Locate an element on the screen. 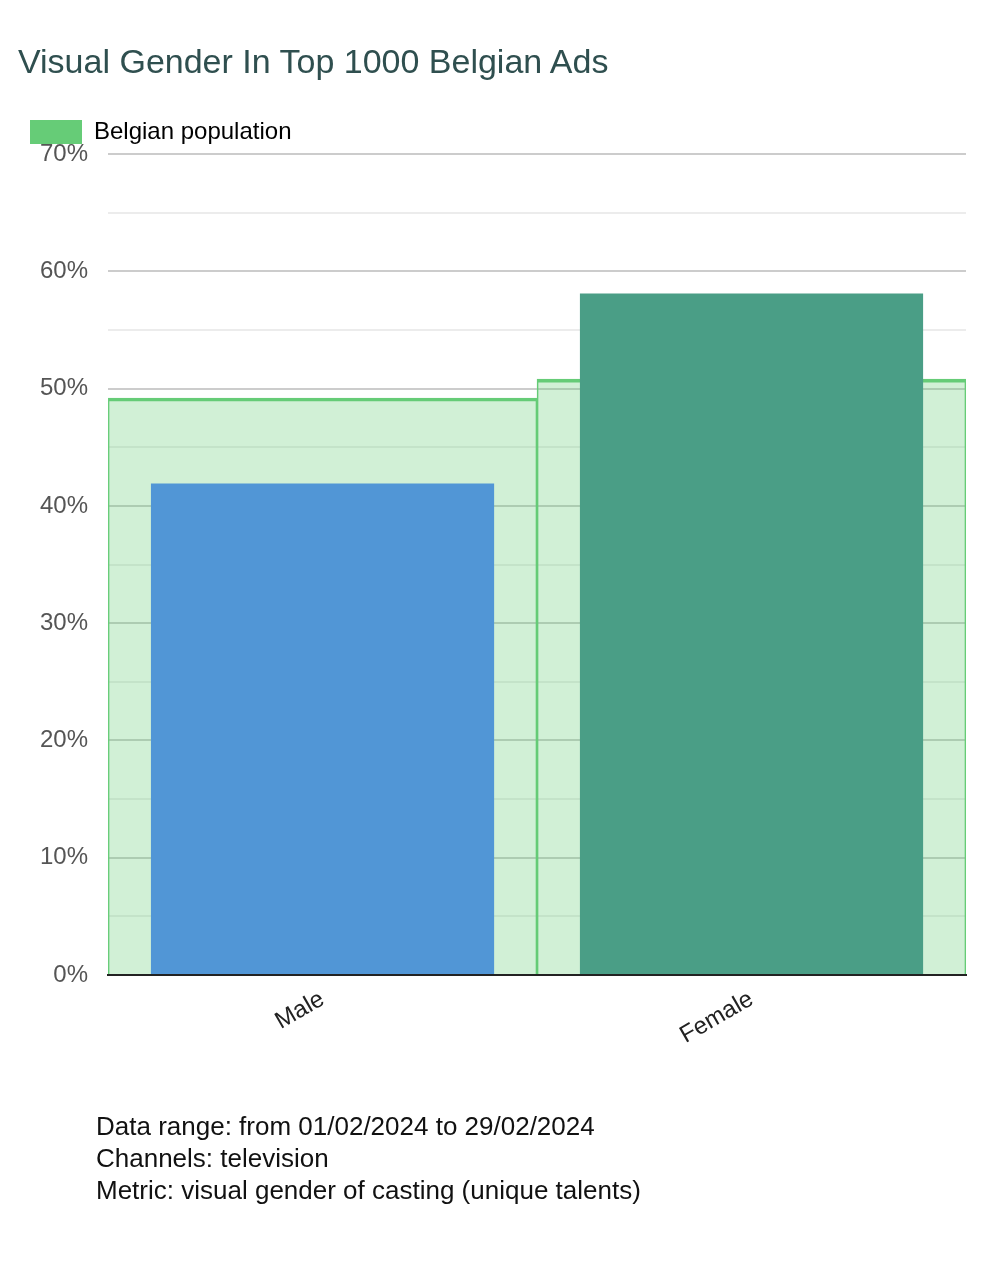  y-tick-label: 20% is located at coordinates (64, 739).